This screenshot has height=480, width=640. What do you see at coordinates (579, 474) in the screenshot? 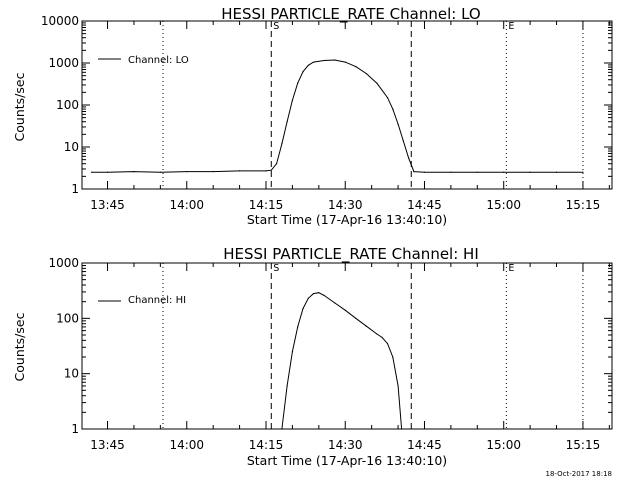
I see `plot-timestamp: 18-Oct-2017 18:18` at bounding box center [579, 474].